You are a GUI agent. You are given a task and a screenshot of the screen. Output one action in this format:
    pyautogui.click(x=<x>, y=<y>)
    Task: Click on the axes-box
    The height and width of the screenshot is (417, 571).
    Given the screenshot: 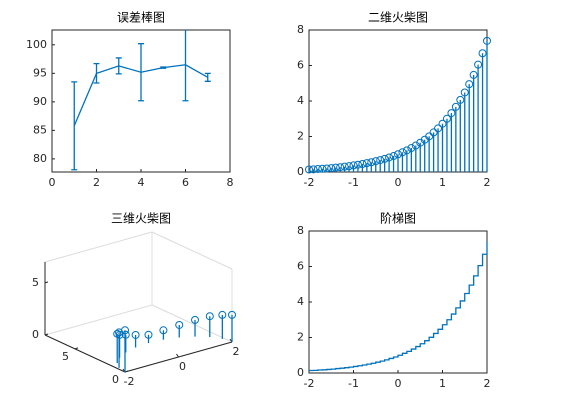 What is the action you would take?
    pyautogui.click(x=398, y=302)
    